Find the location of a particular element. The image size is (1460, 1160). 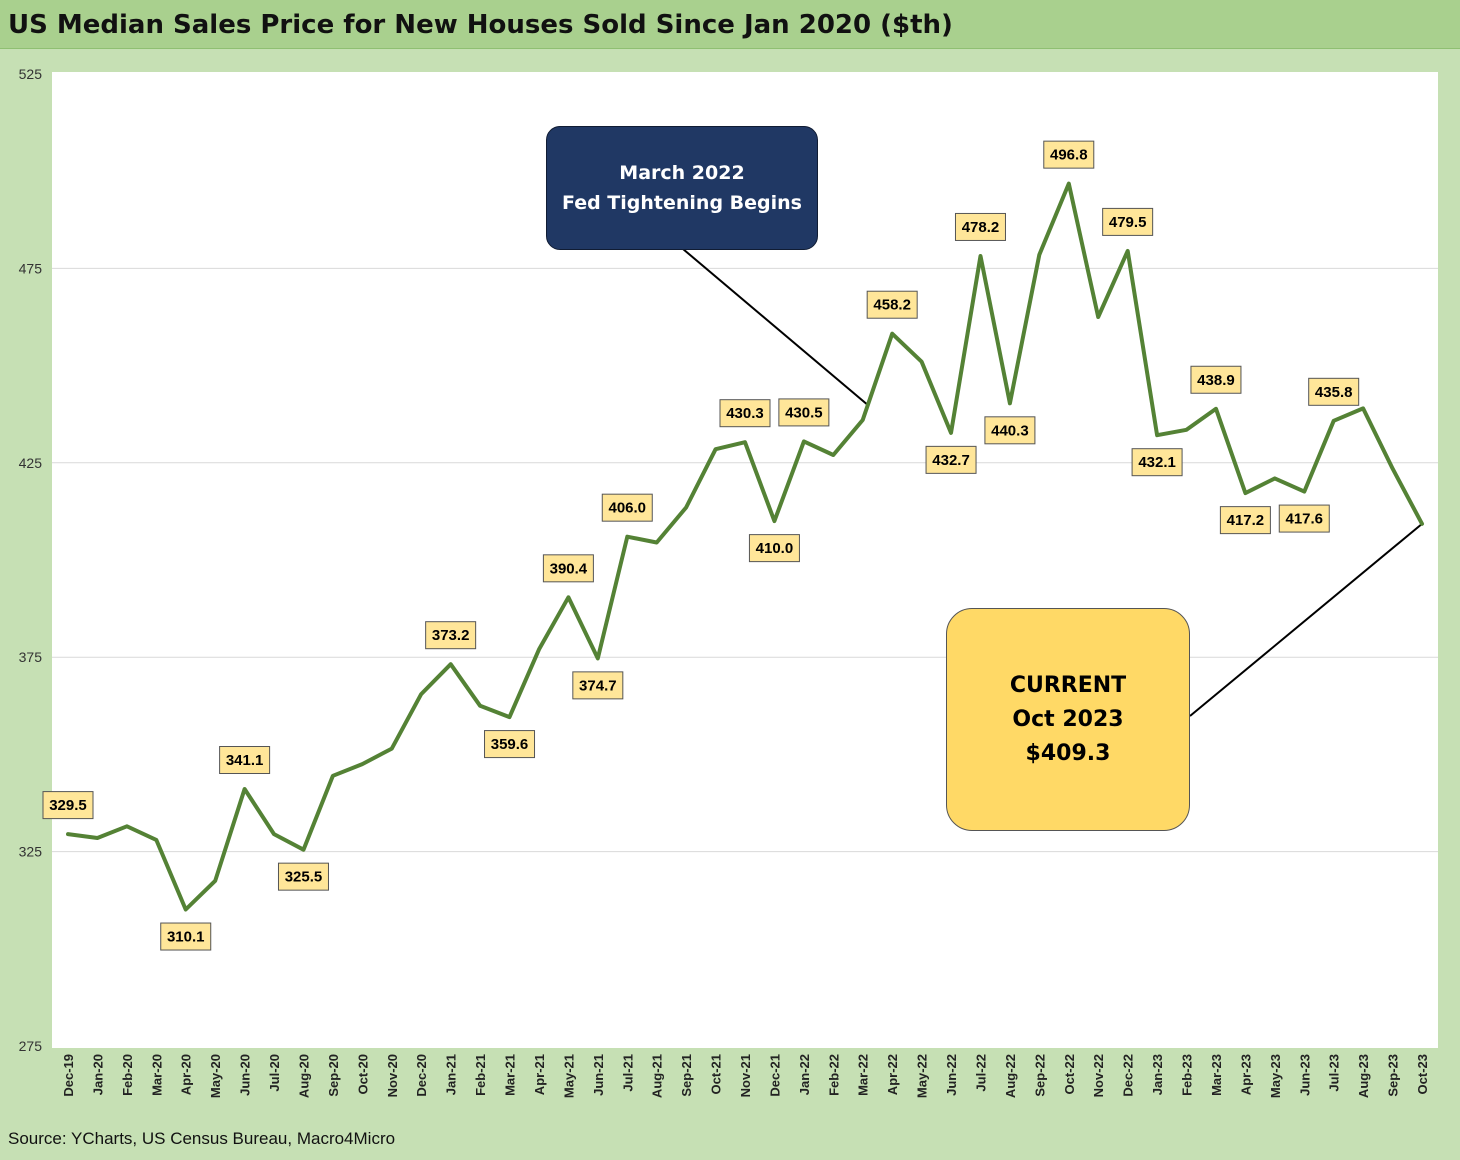

data-label: 432.1 is located at coordinates (1157, 462).